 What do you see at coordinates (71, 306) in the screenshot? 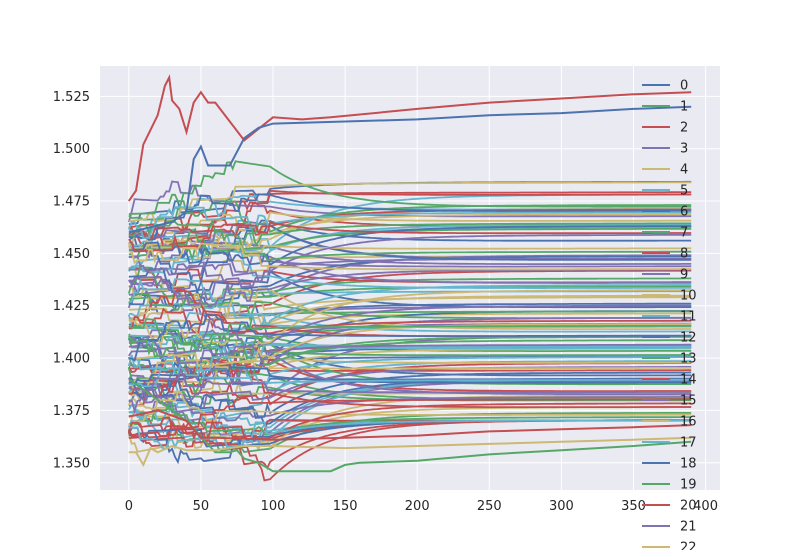
I see `y-tick-label: 1.425` at bounding box center [71, 306].